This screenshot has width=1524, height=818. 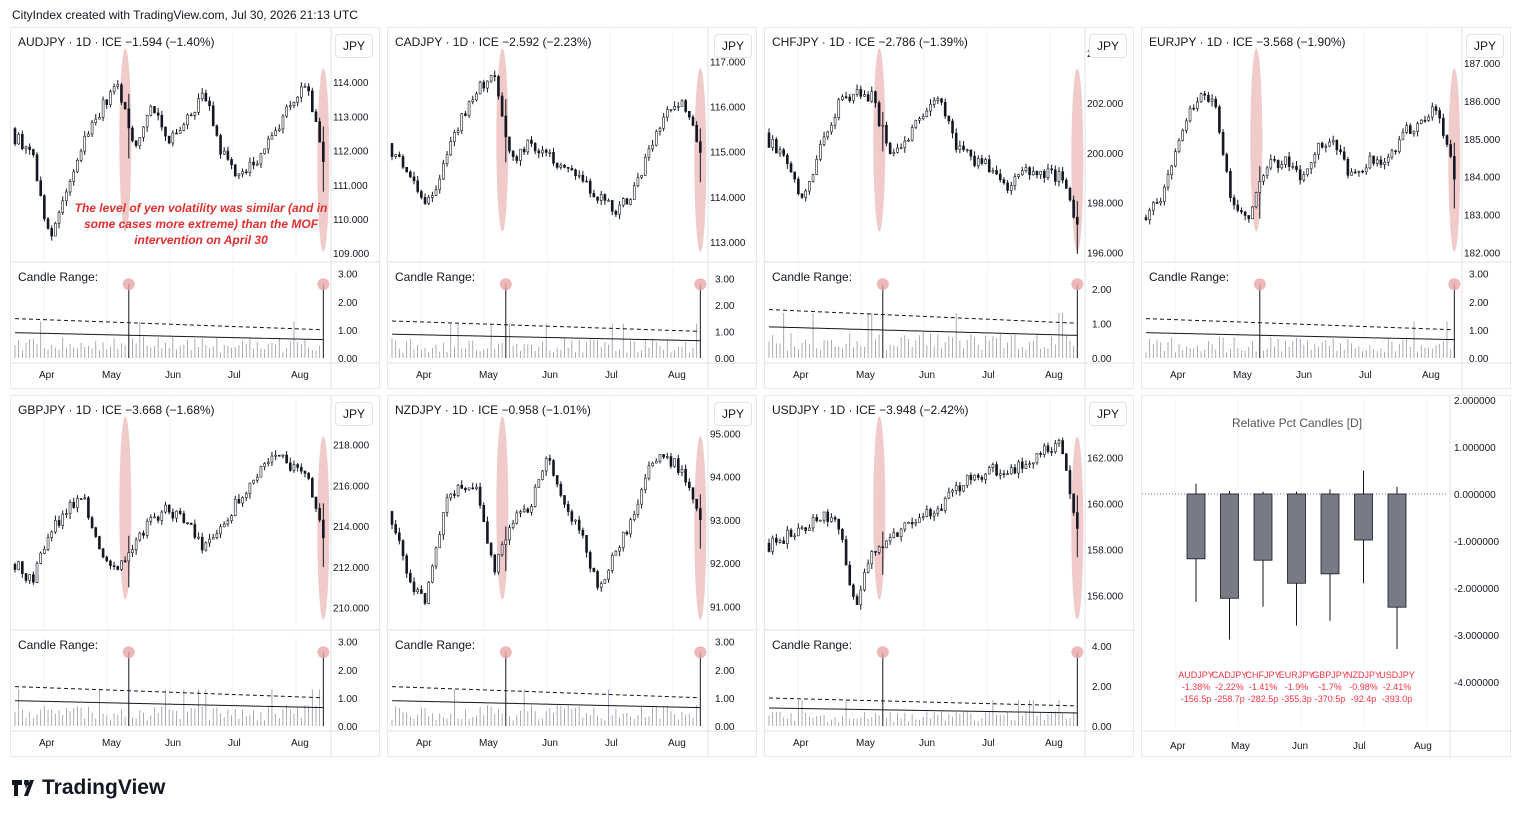 What do you see at coordinates (1476, 542) in the screenshot?
I see `y-tick-label: -1.000000` at bounding box center [1476, 542].